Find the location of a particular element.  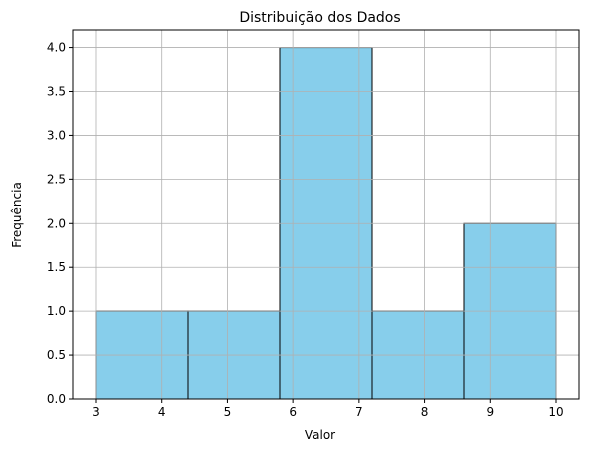

y-tick-label: 0.5 is located at coordinates (56, 355).